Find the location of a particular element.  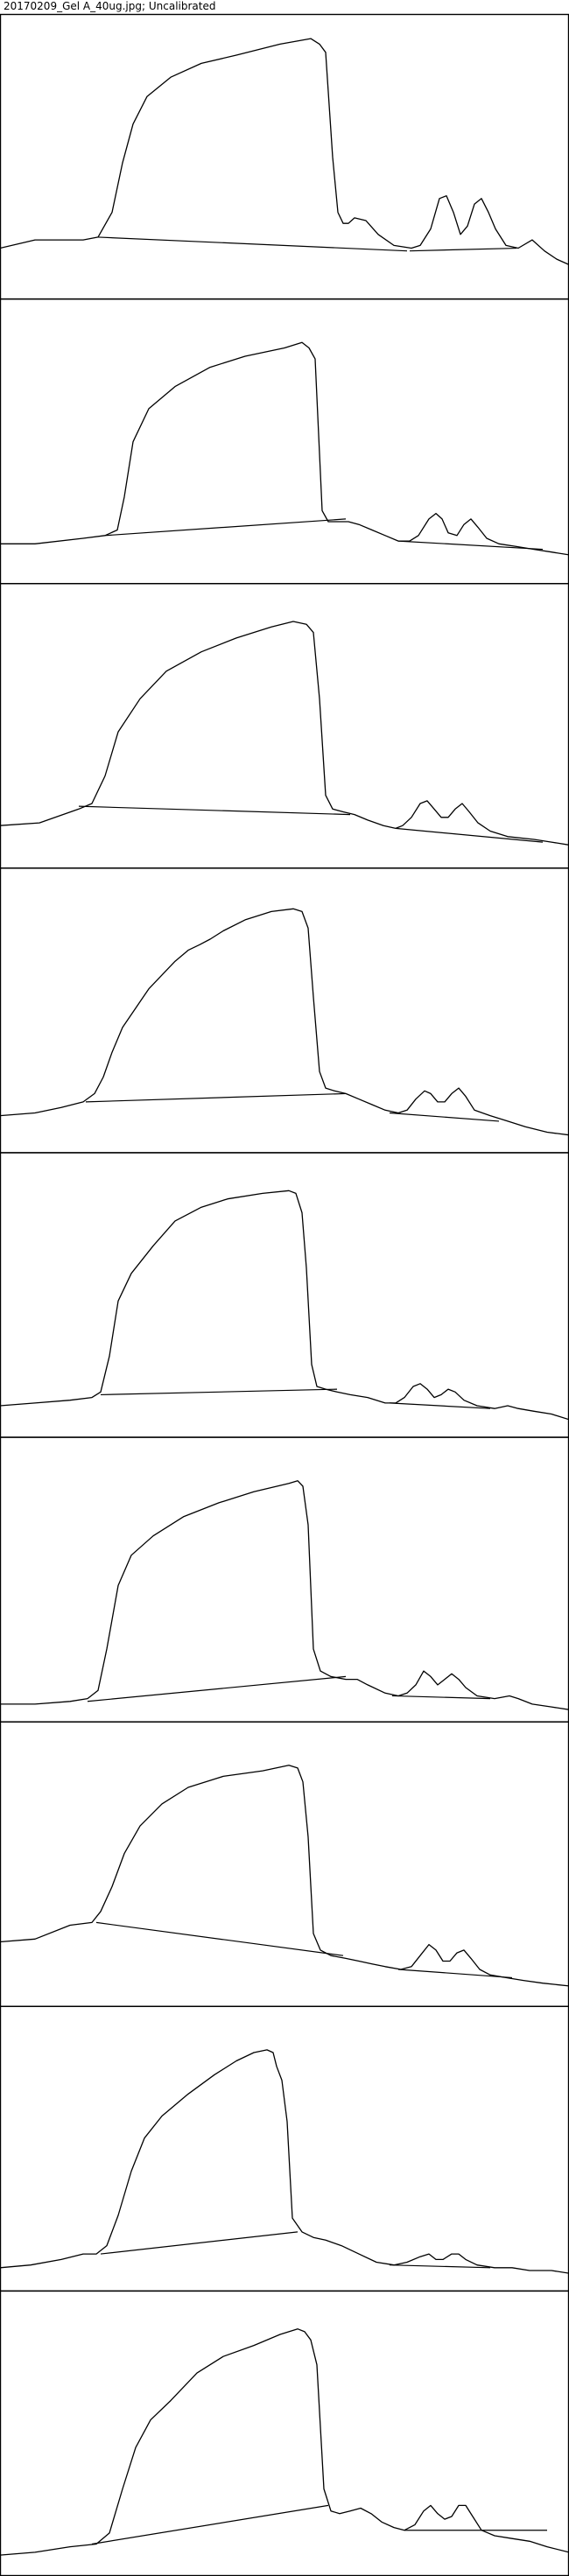

chart-title: 20170209_Gel A_40ug.jpg; Uncalibrated is located at coordinates (110, 6).